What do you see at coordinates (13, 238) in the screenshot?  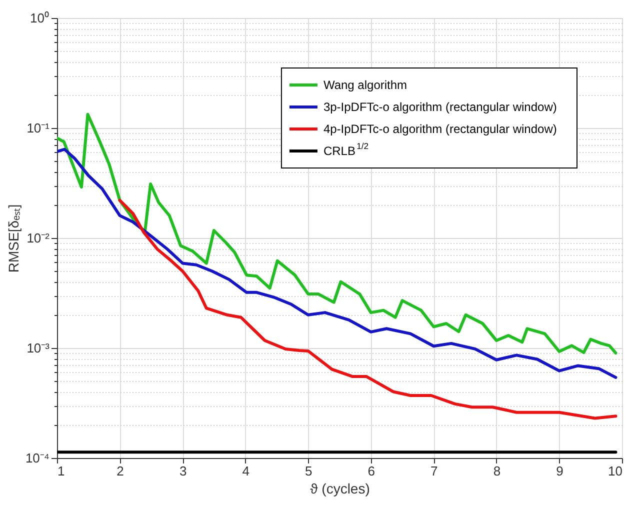 I see `y-axis-title: RMSE[δₑₛₜ]` at bounding box center [13, 238].